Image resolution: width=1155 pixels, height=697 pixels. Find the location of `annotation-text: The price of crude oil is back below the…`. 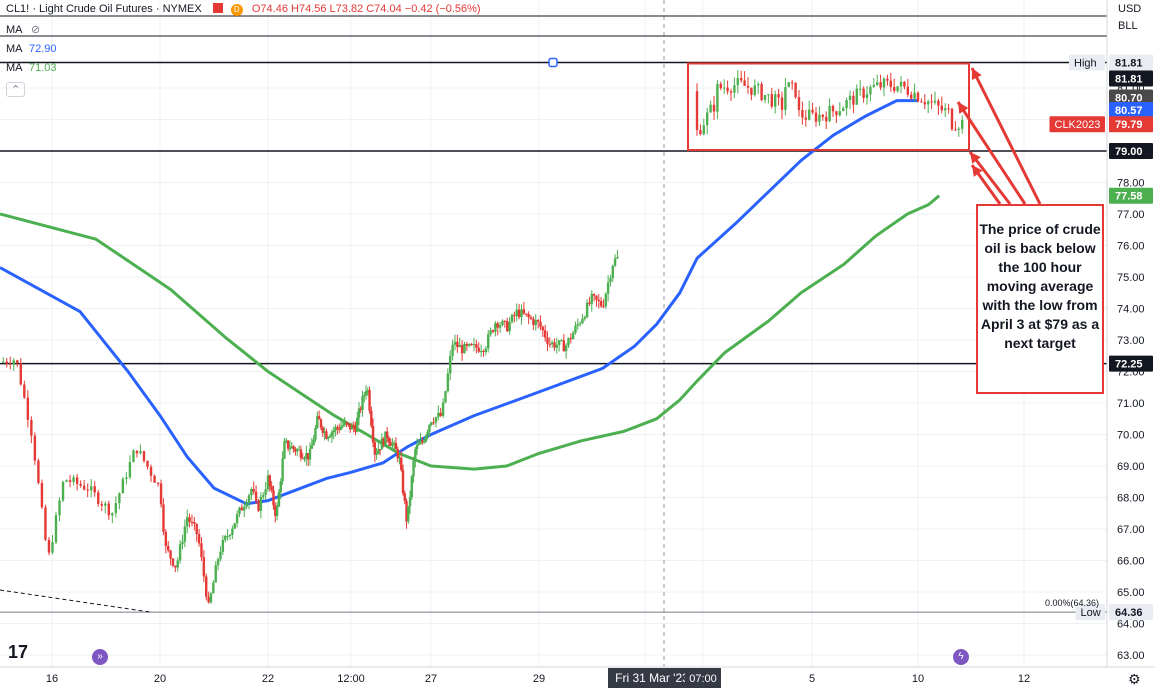

annotation-text: The price of crude oil is back below the… is located at coordinates (1040, 286).